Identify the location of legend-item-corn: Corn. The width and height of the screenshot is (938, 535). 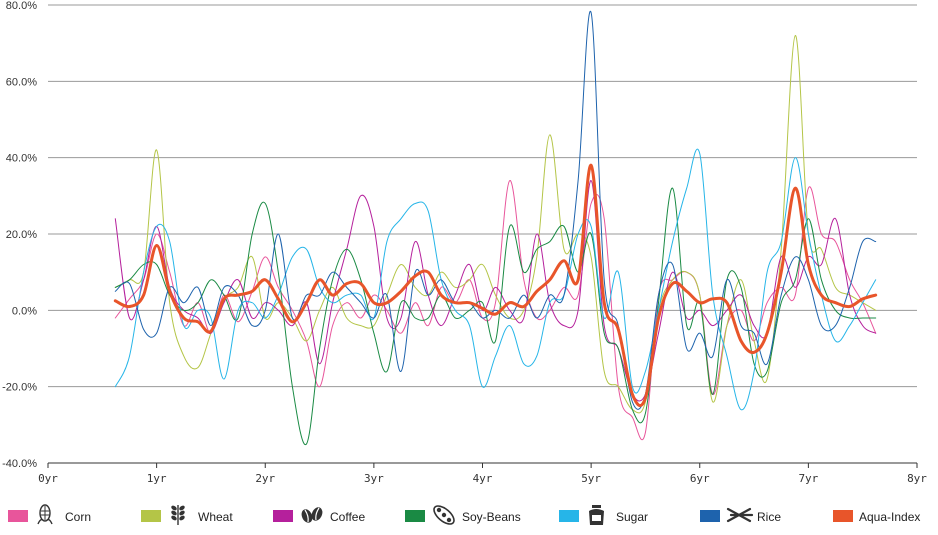
(49, 514).